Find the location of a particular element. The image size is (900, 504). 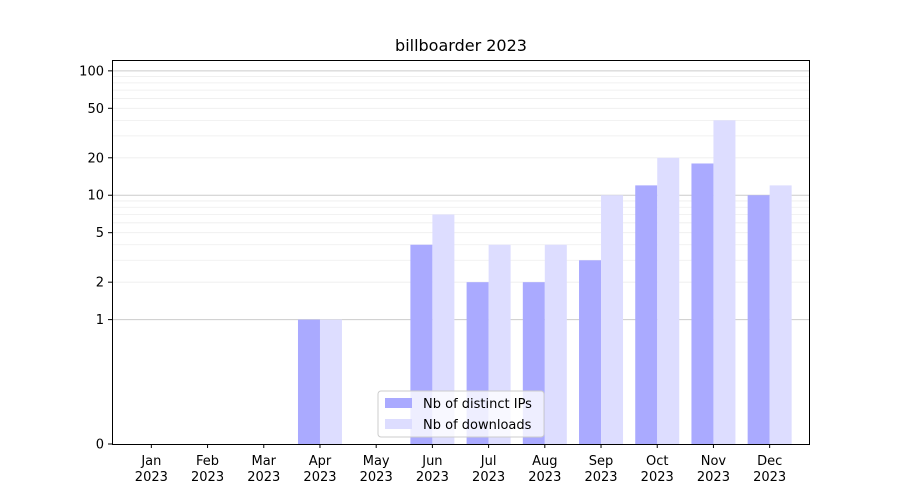

x-tick-label: Nov 2023 is located at coordinates (713, 469).